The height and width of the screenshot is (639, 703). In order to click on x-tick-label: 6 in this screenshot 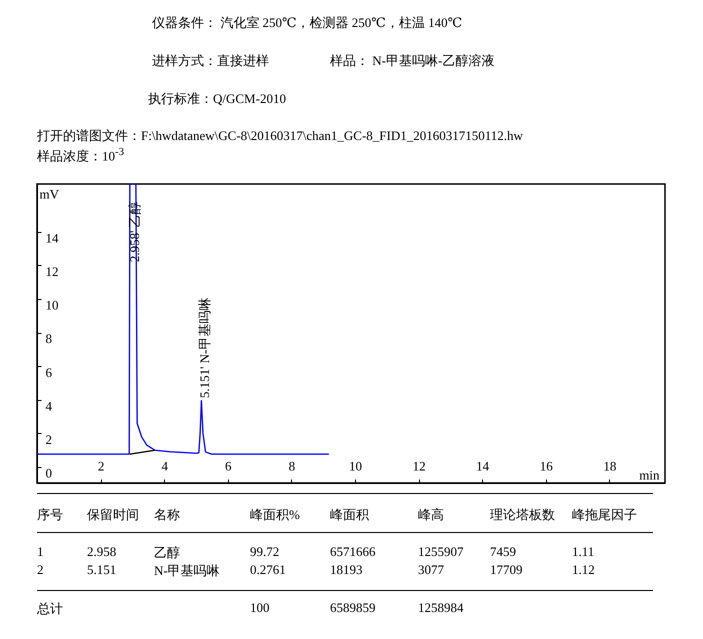, I will do `click(228, 466)`.